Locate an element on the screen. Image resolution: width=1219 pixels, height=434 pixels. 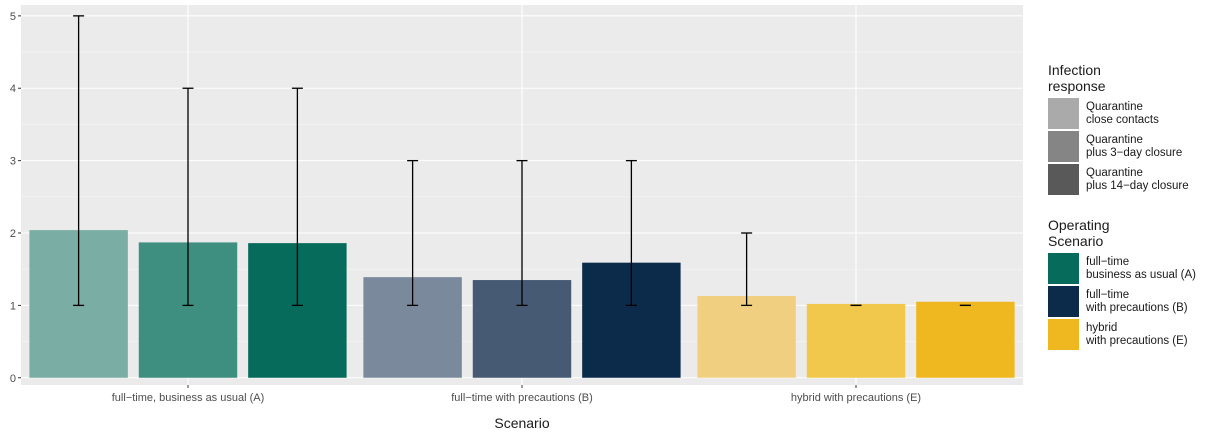
y-tick-label: 3 is located at coordinates (13, 162).